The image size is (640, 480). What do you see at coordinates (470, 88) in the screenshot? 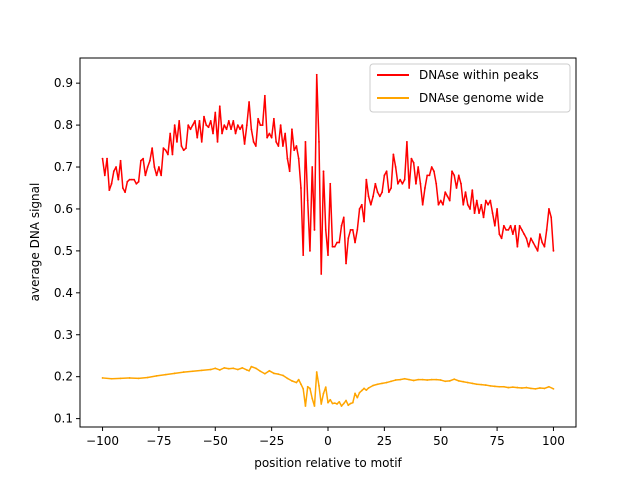
I see `legend-box` at bounding box center [470, 88].